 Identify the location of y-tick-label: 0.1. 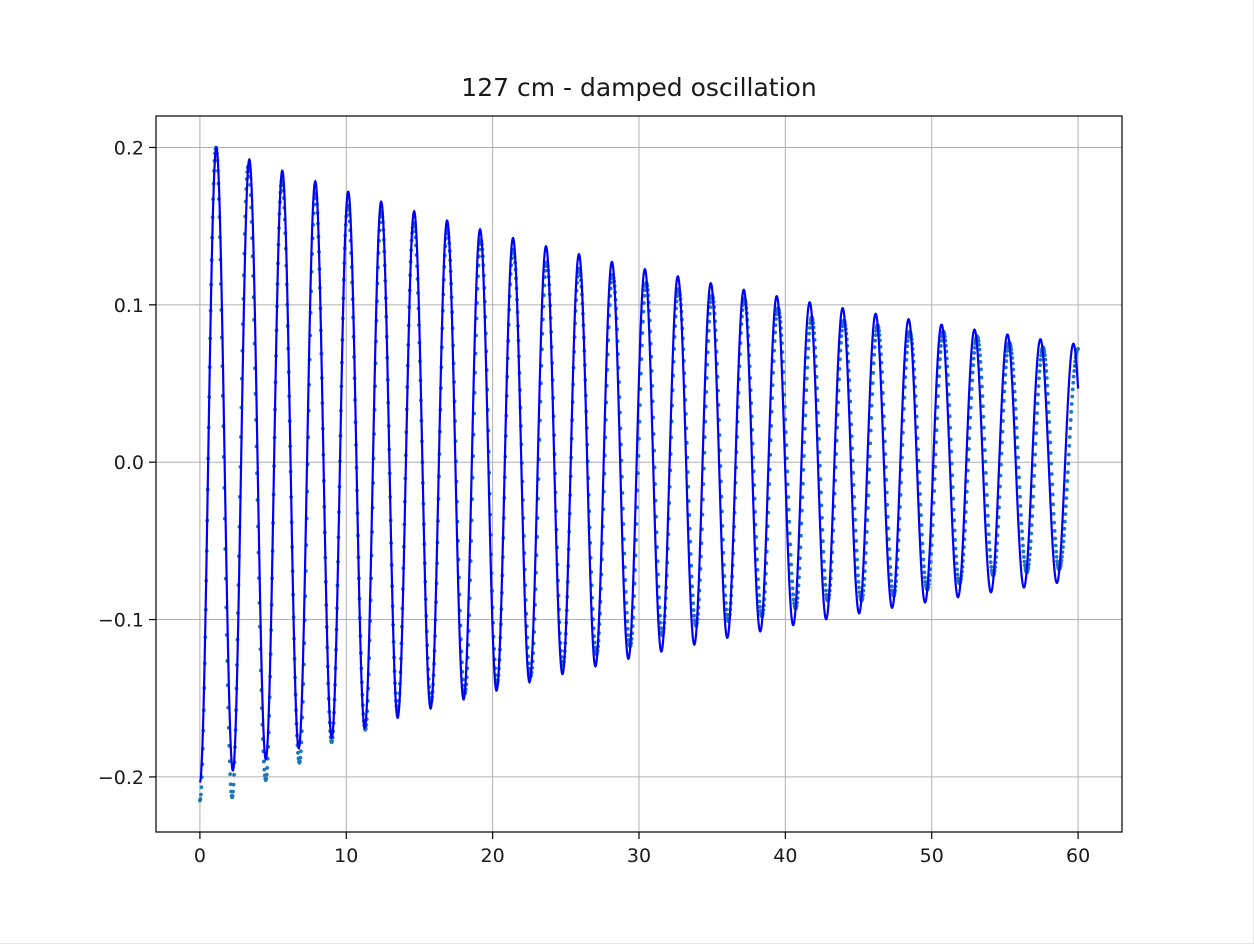
(129, 306).